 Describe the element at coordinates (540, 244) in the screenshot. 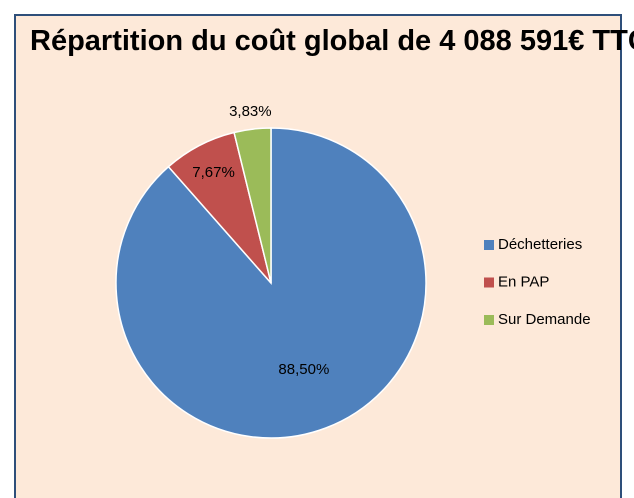

I see `legend-label: Déchetteries` at that location.